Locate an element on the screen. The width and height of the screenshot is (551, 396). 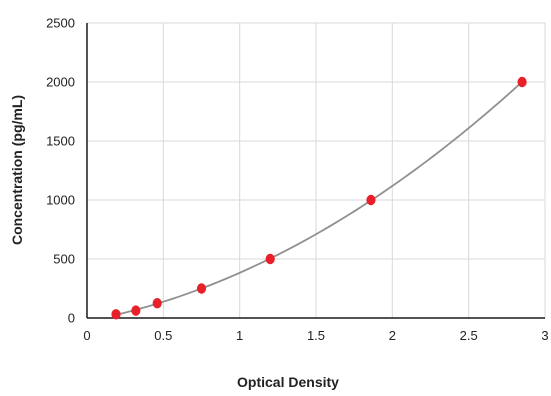
y-tick-label: 0 is located at coordinates (71, 318).